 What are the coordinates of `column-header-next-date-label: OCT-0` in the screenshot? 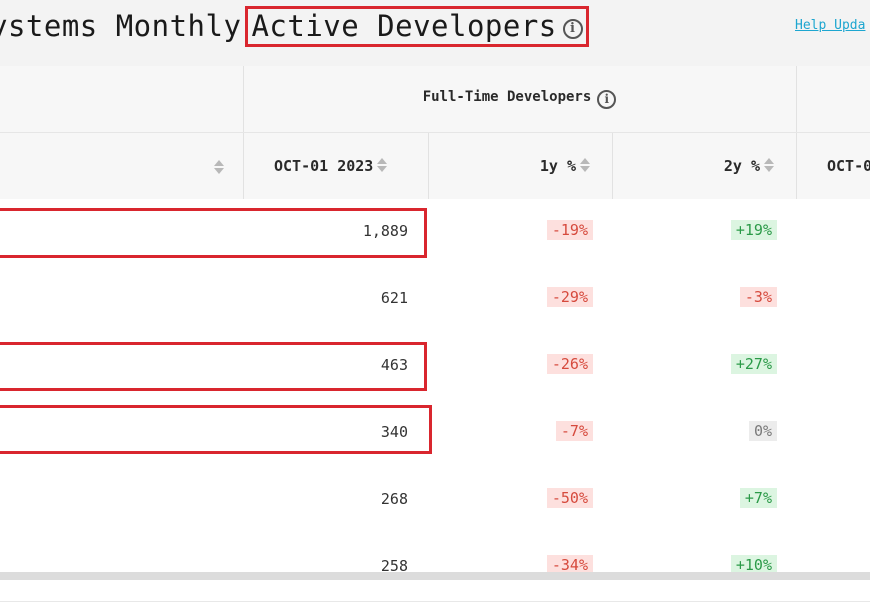 It's located at (848, 166).